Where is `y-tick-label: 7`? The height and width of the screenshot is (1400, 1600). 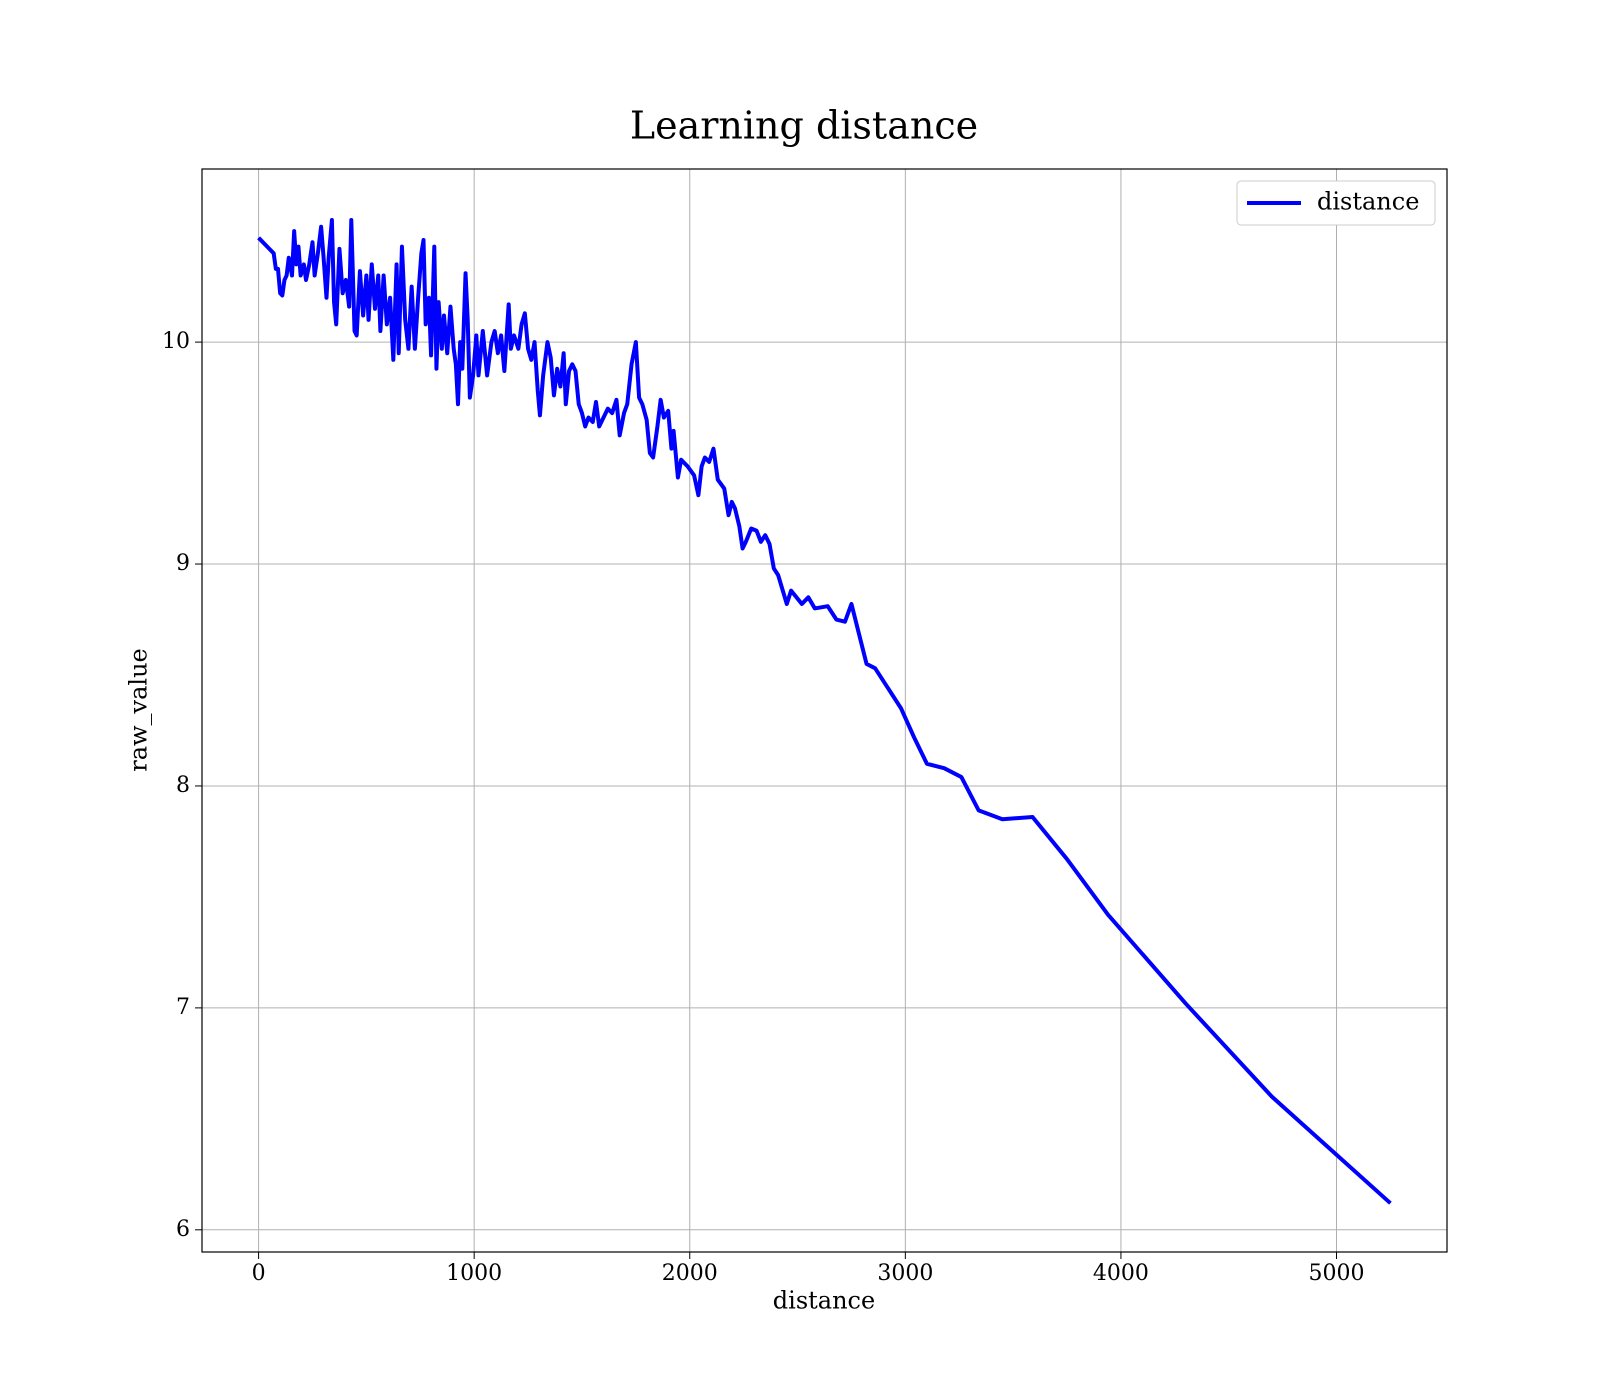 y-tick-label: 7 is located at coordinates (183, 1007).